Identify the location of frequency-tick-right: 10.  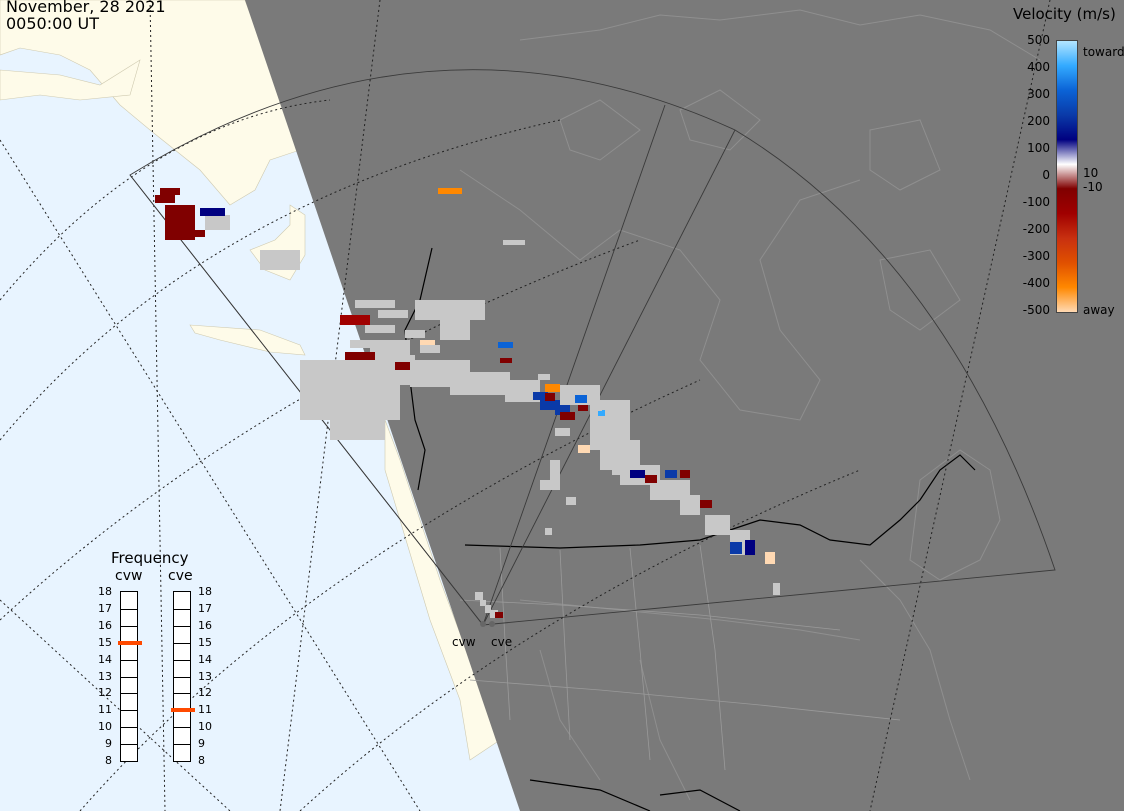
(205, 727).